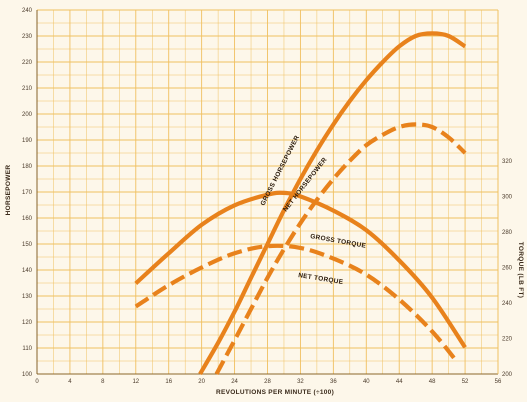  Describe the element at coordinates (8, 190) in the screenshot. I see `y-left-axis-title: HORSEPOWER` at that location.